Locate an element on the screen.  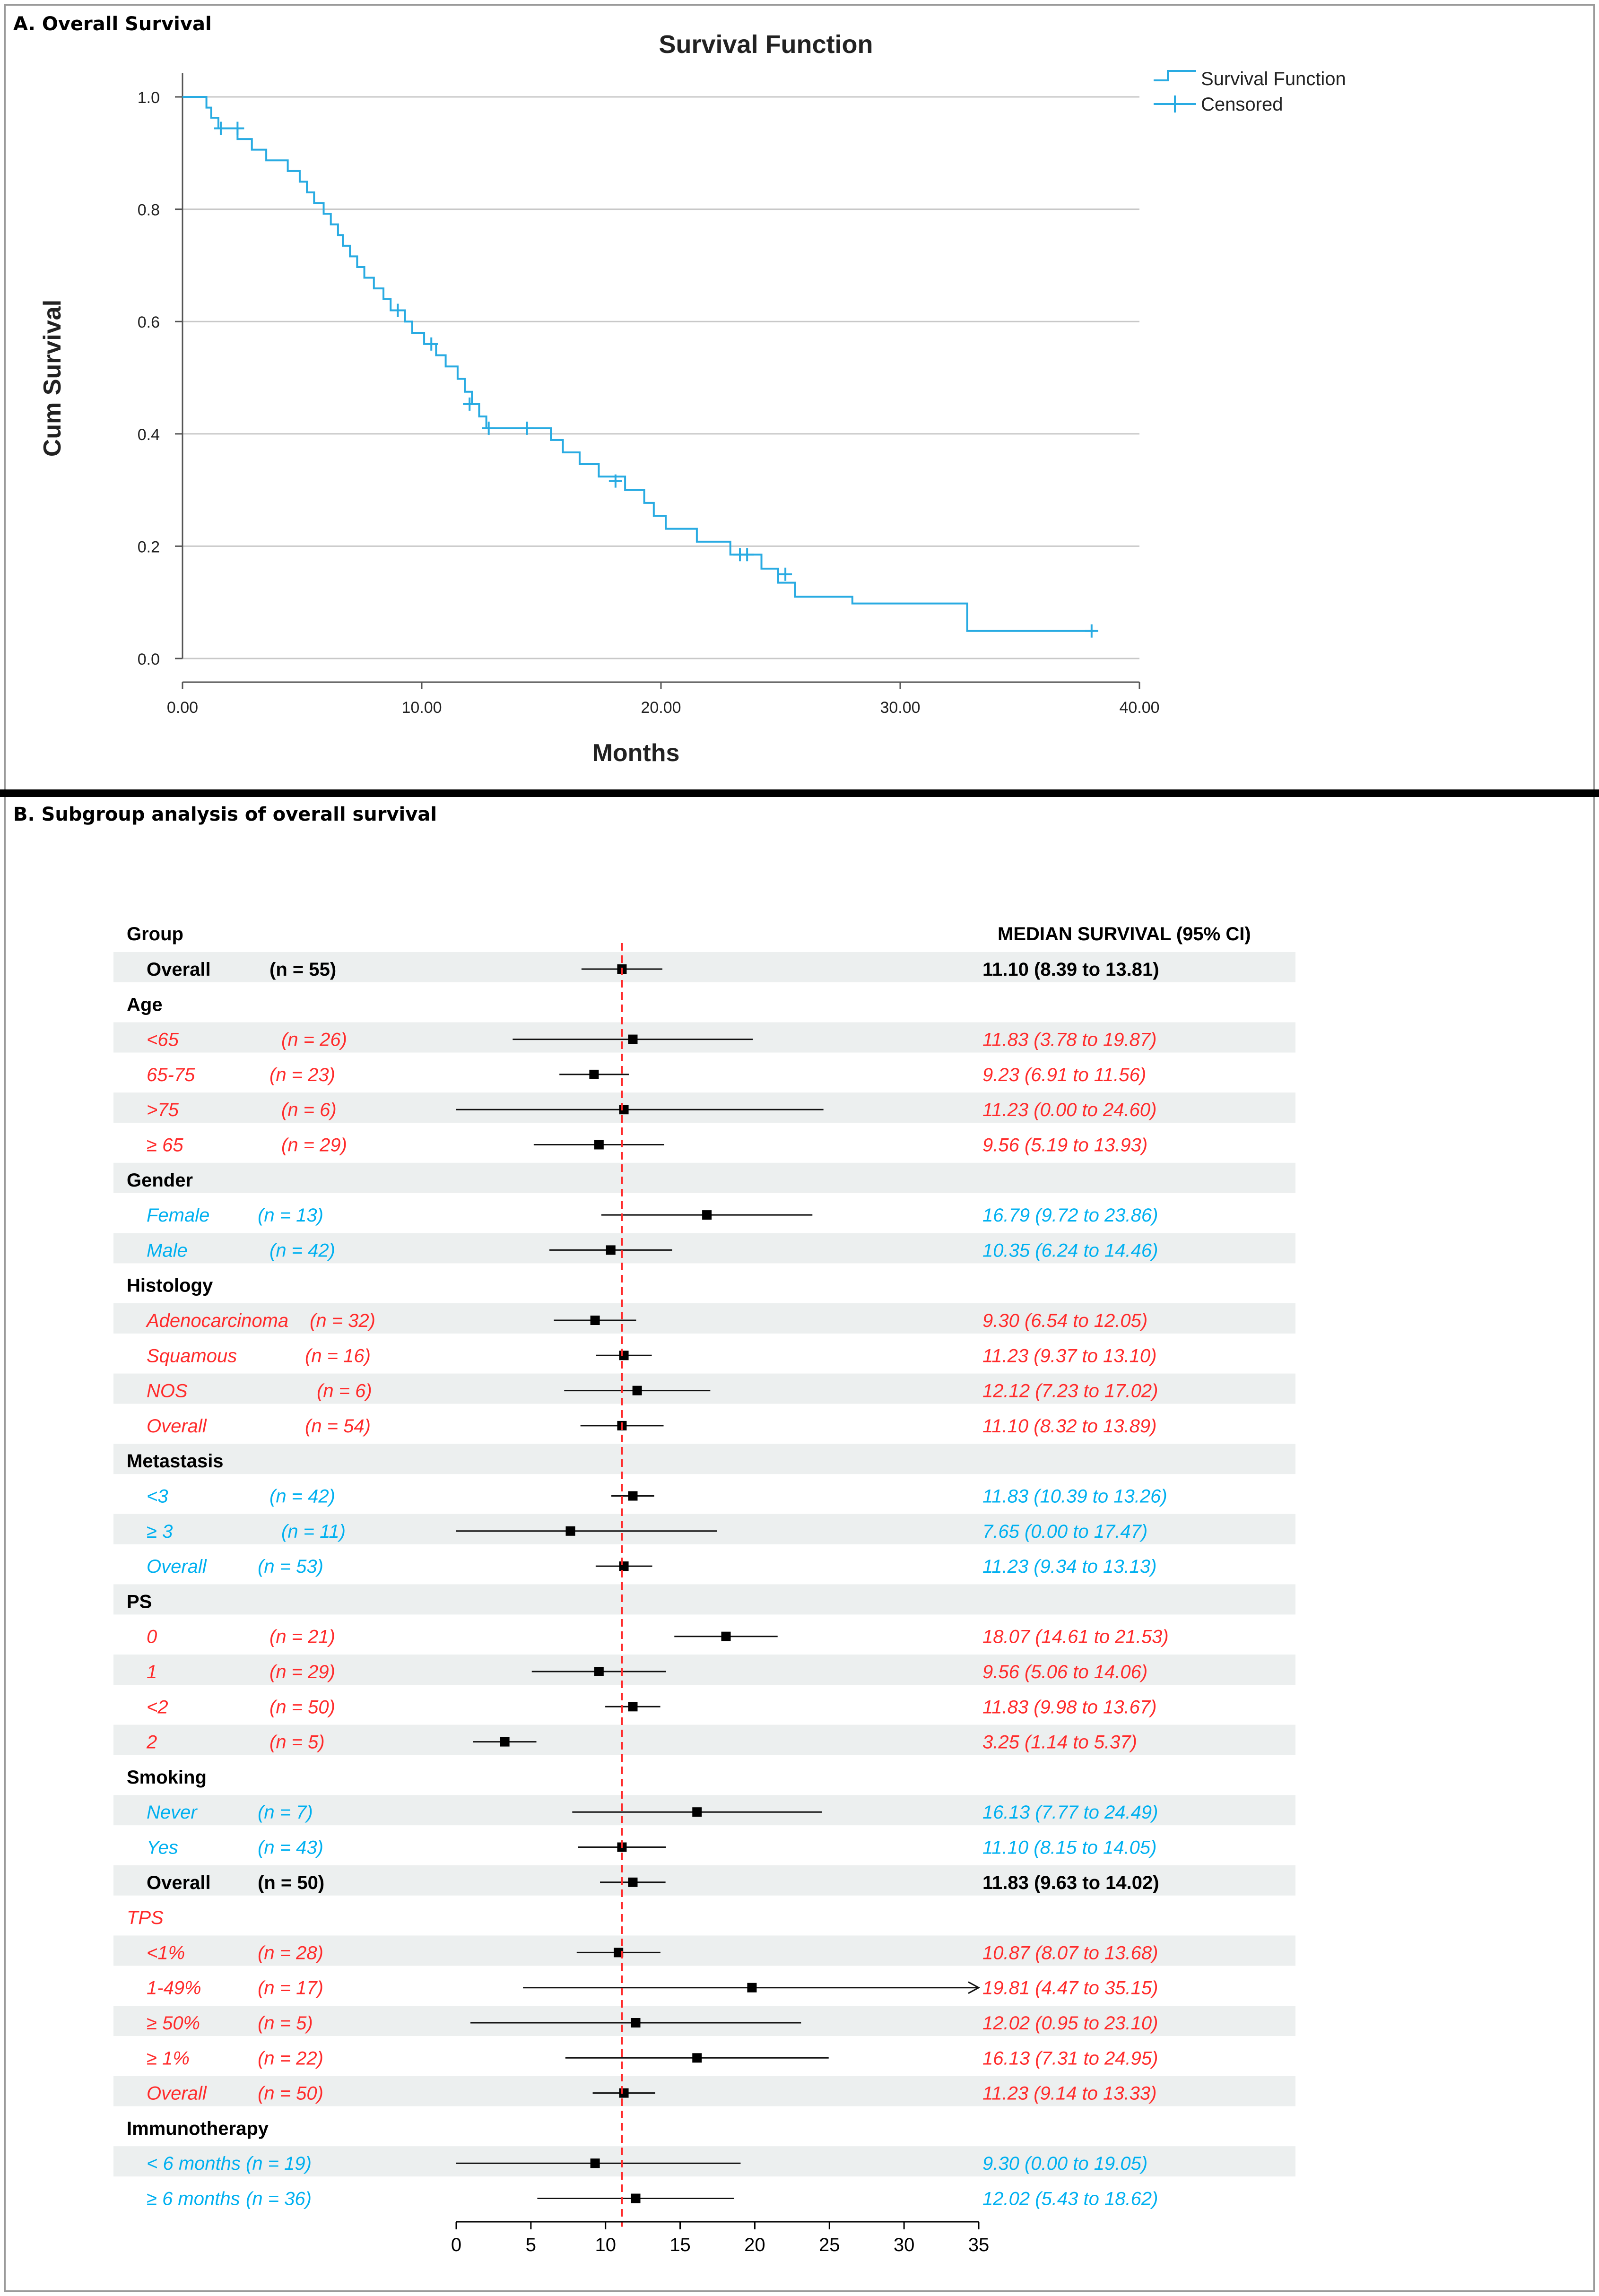
median-ci-label: 11.23 (9.14 to 13.33) is located at coordinates (1069, 2093).